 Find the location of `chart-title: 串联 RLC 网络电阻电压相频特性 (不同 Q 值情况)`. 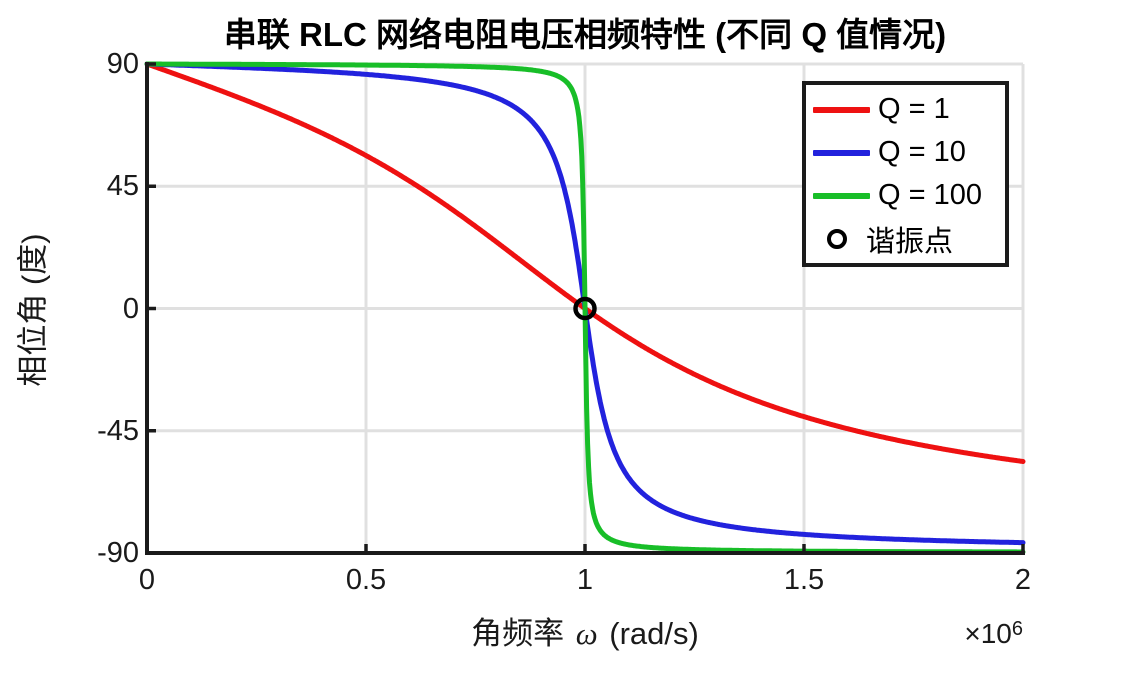

chart-title: 串联 RLC 网络电阻电压相频特性 (不同 Q 值情况) is located at coordinates (585, 34).